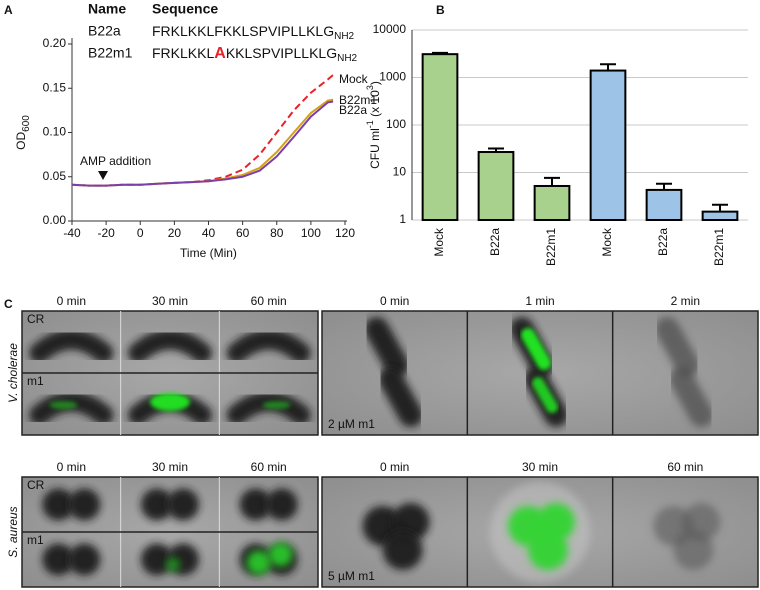 Image resolution: width=760 pixels, height=590 pixels. Describe the element at coordinates (685, 301) in the screenshot. I see `time-label: 2 min` at that location.